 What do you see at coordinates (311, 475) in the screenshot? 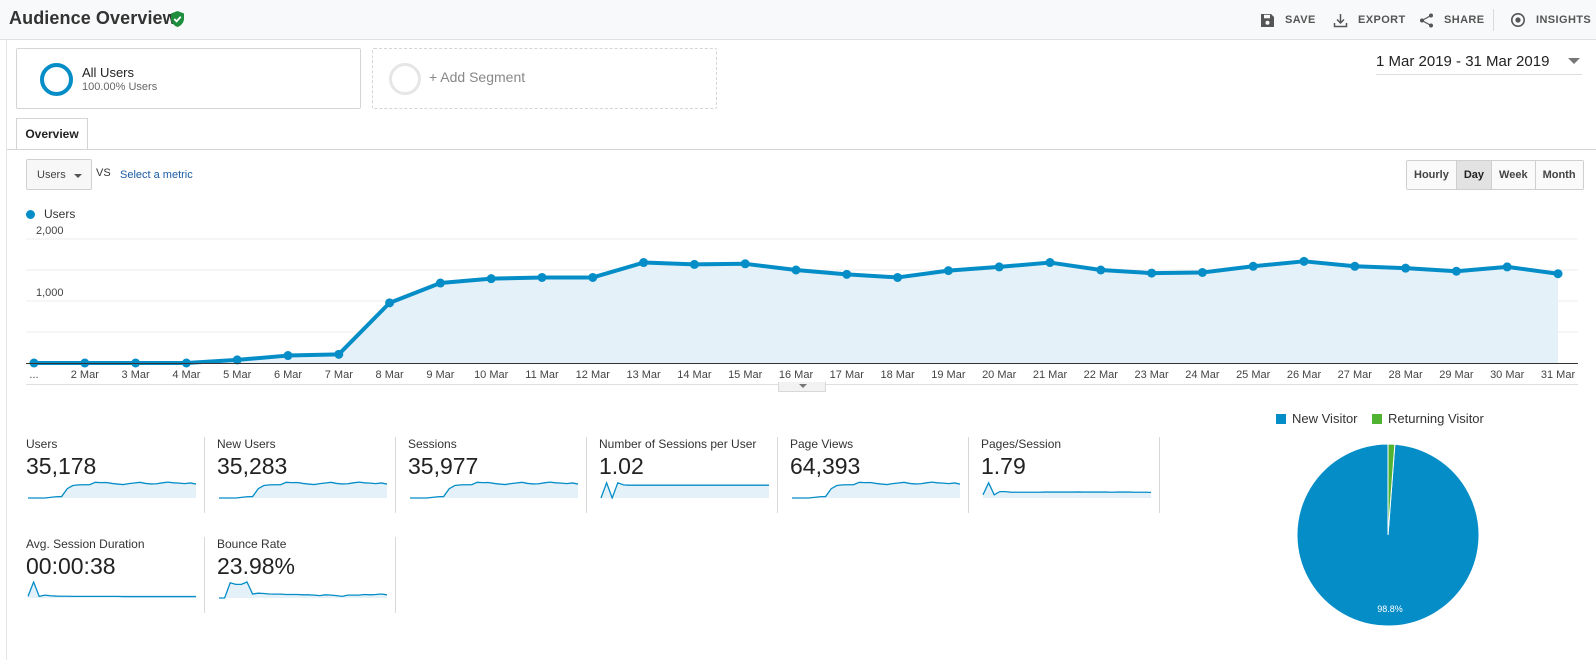
I see `metric-card-new-users: New Users 35,283` at bounding box center [311, 475].